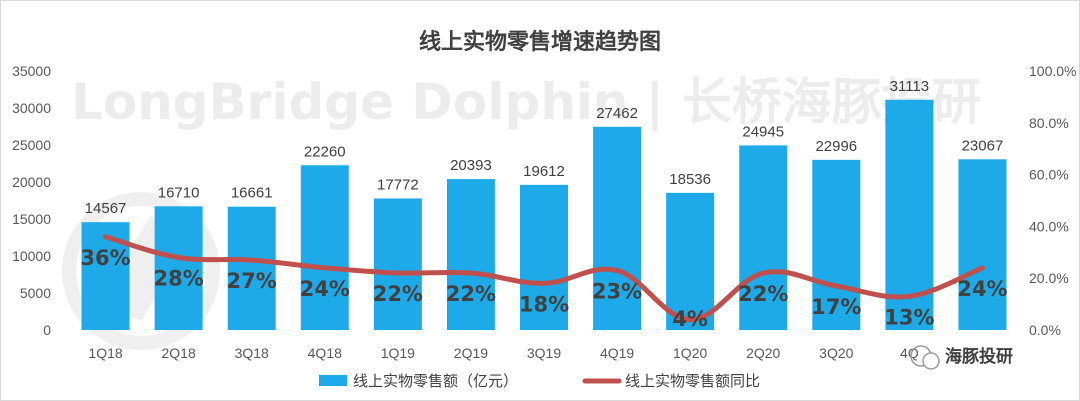 The height and width of the screenshot is (401, 1080). Describe the element at coordinates (333, 380) in the screenshot. I see `legend-bar-swatch` at that location.